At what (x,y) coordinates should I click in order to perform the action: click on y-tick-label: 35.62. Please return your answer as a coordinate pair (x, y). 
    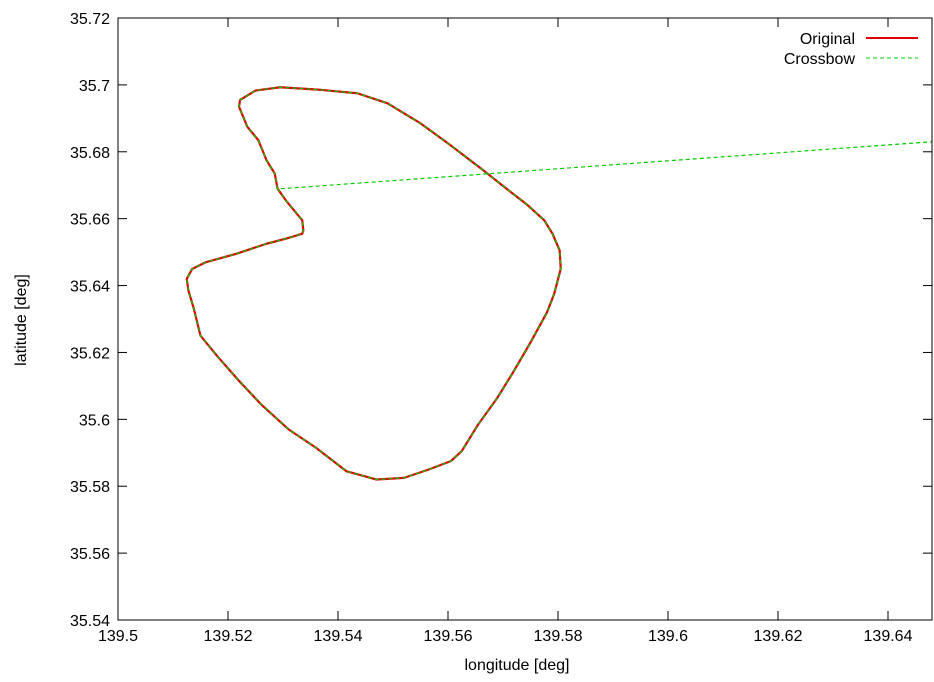
    Looking at the image, I should click on (90, 353).